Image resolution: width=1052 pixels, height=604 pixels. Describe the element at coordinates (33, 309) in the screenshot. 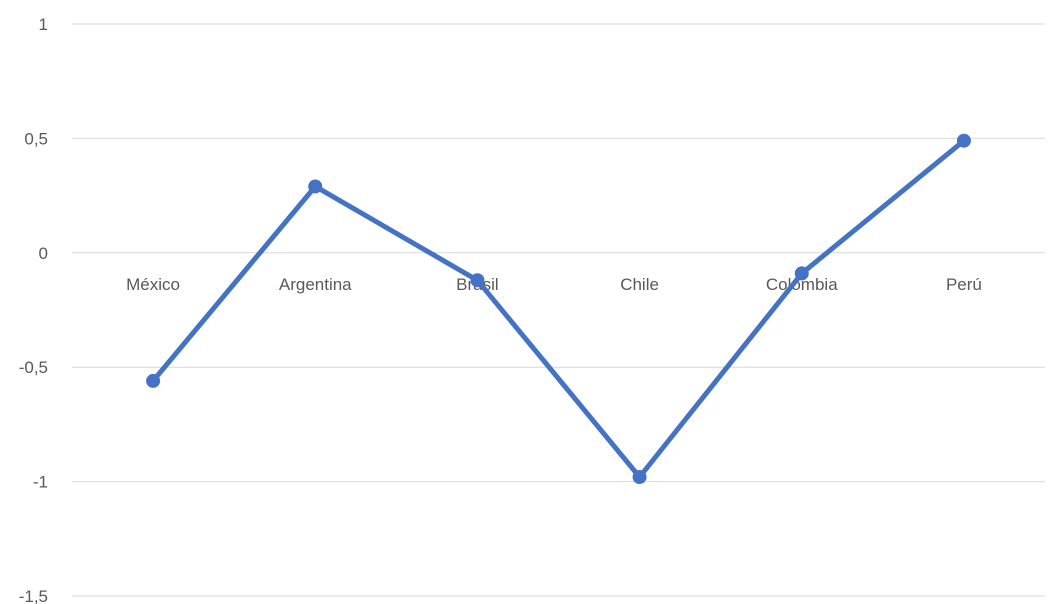

I see `y-axis-tick-labels: 1 0,5 0 -0,5 -1 -1,5` at that location.